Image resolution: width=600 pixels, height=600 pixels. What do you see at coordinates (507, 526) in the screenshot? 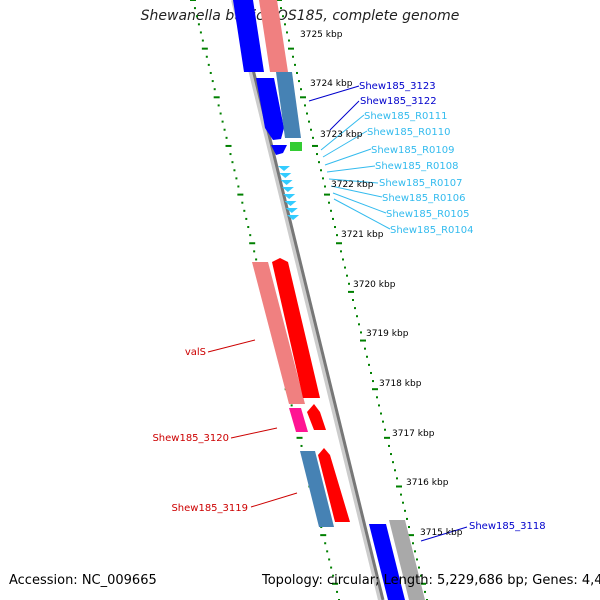
I see `feature-label-shew185-3118: Shew185_3118` at bounding box center [507, 526].